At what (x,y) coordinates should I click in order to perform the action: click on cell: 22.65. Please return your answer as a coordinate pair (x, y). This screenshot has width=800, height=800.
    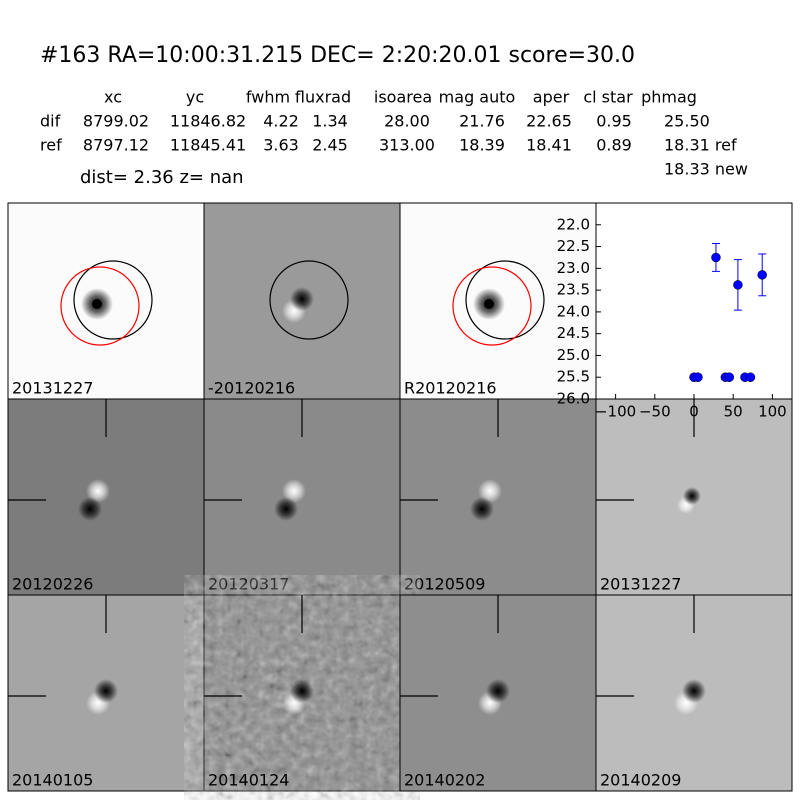
    Looking at the image, I should click on (549, 121).